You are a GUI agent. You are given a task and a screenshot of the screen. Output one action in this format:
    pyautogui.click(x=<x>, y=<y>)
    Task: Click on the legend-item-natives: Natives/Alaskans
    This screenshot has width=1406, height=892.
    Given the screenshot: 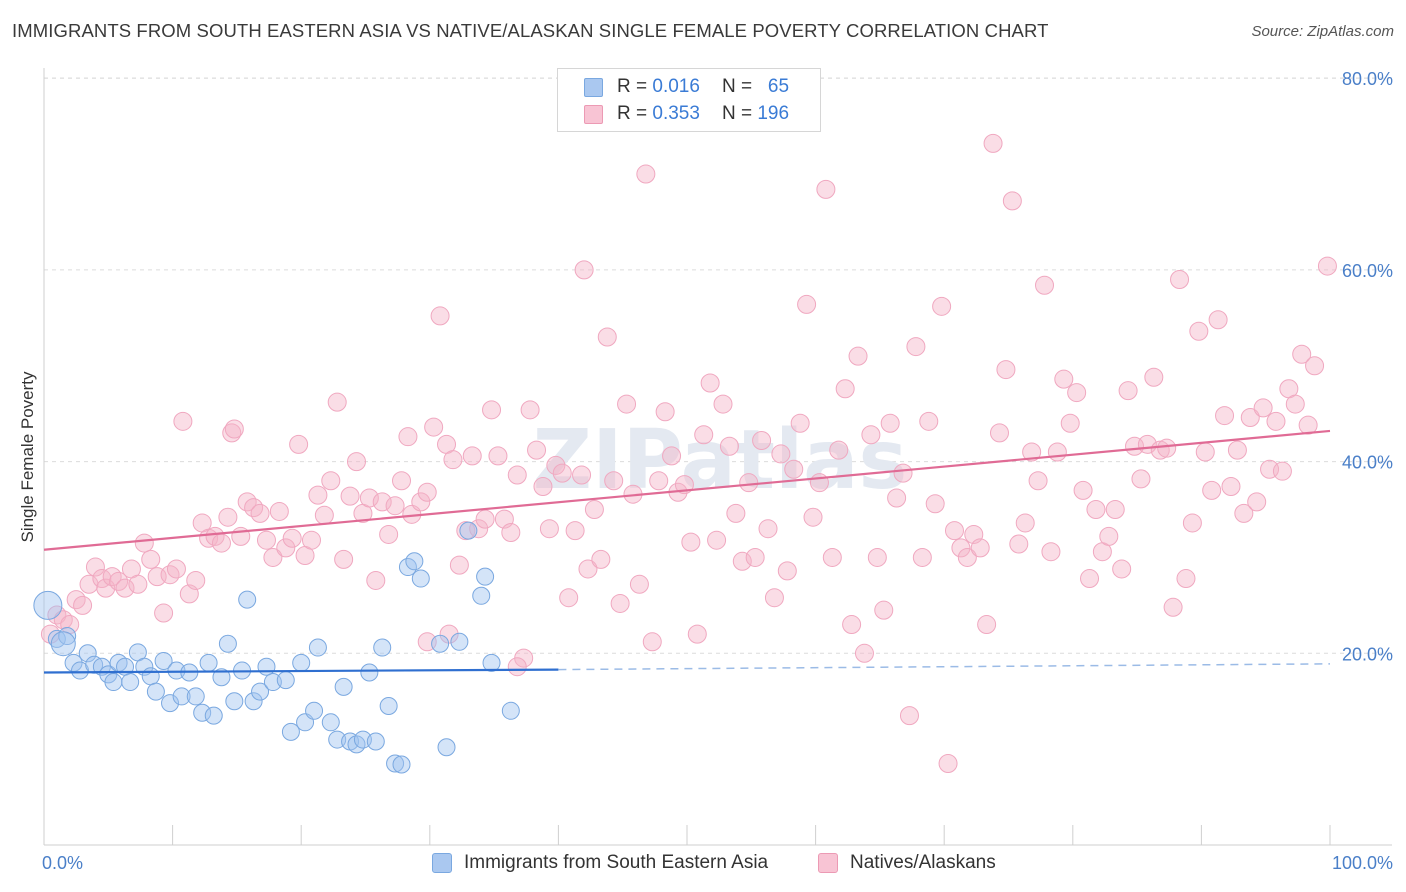 What is the action you would take?
    pyautogui.click(x=907, y=863)
    